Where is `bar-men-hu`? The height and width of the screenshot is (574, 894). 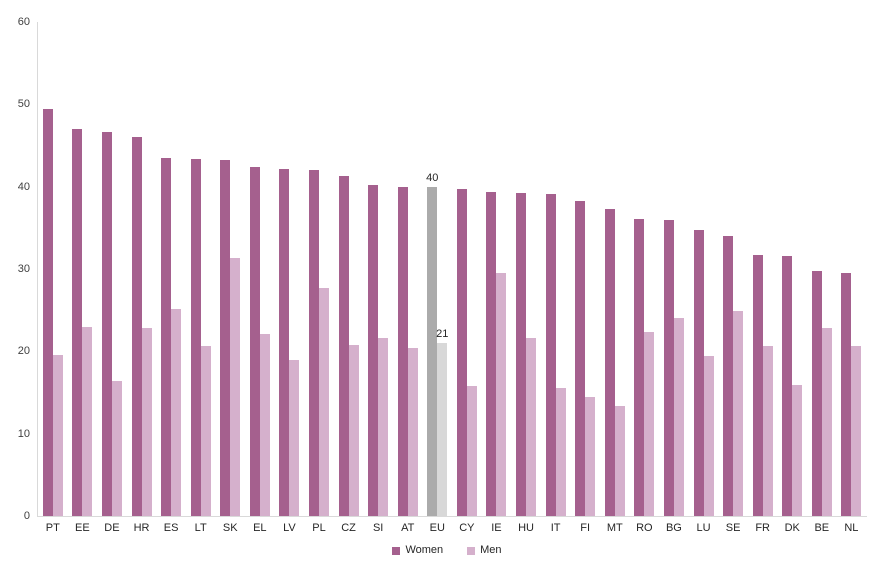
bar-men-hu is located at coordinates (531, 427).